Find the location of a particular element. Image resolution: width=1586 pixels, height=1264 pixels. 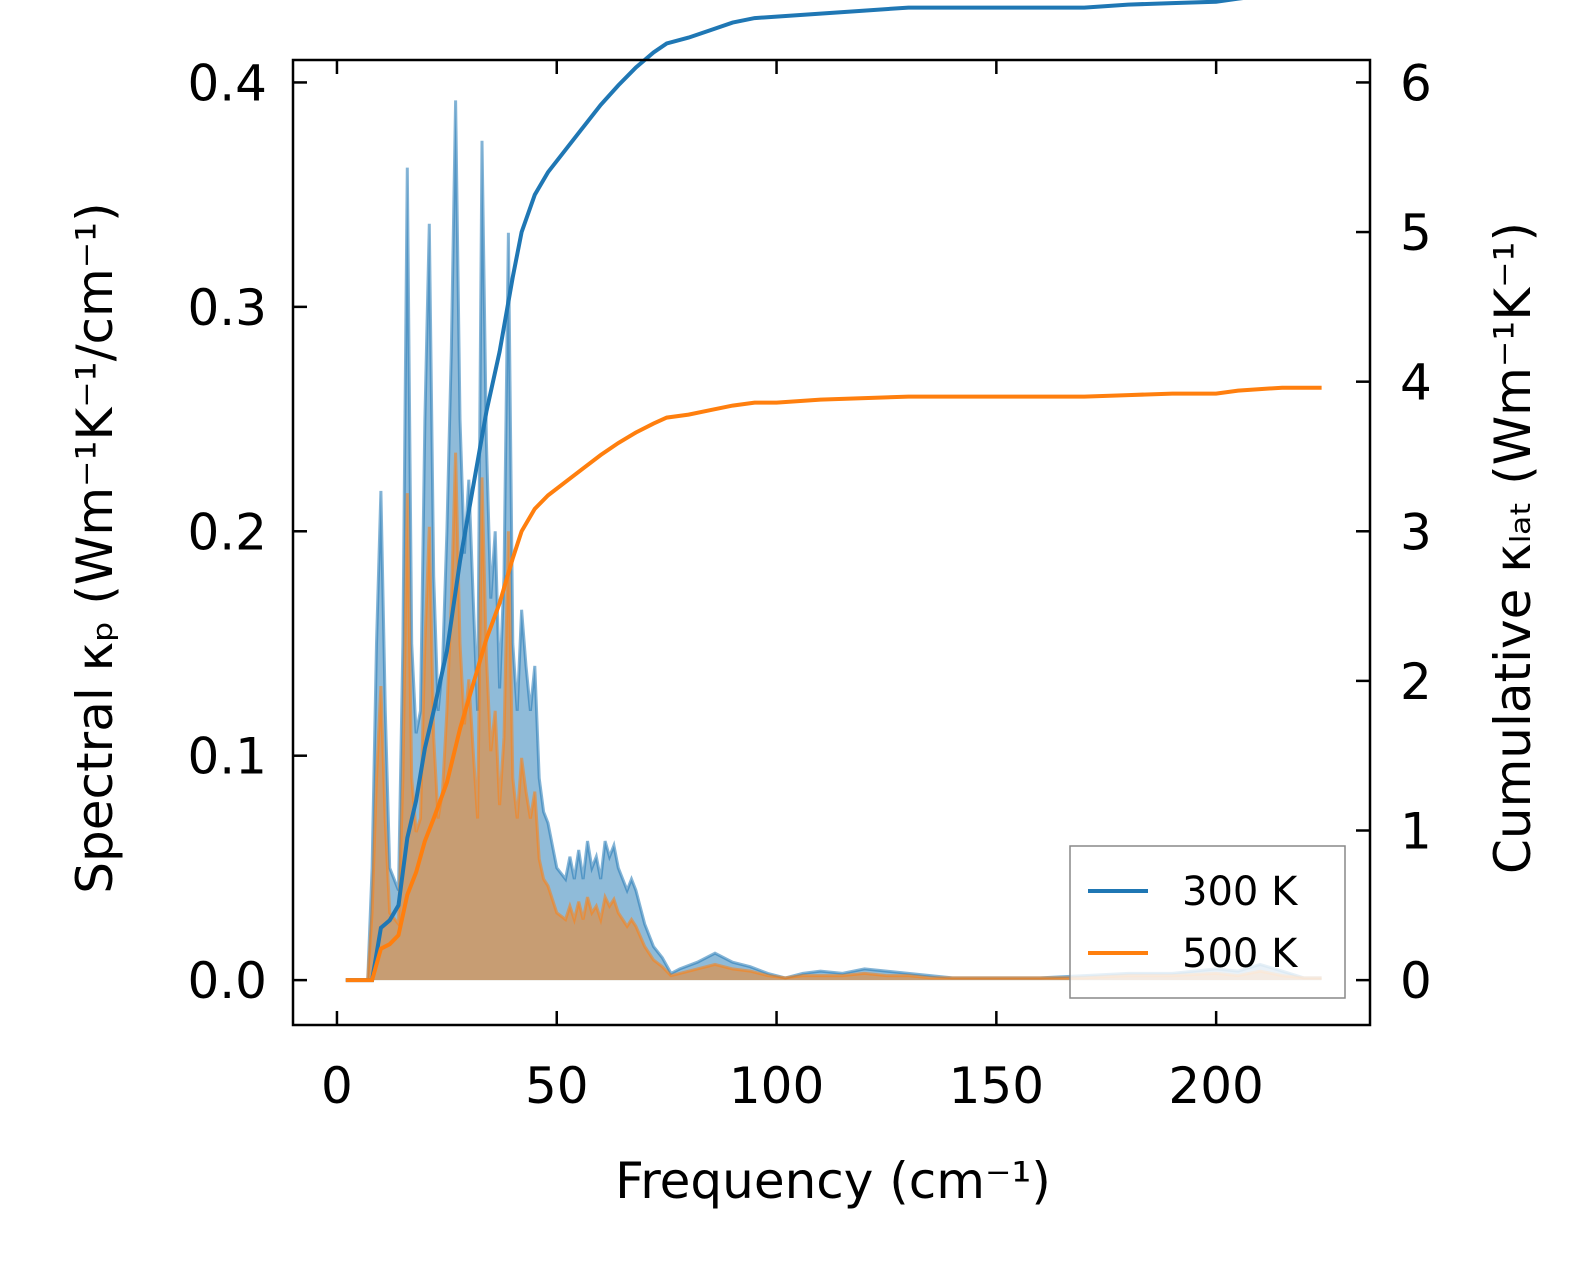

y-tick-label-right: 0 is located at coordinates (1416, 981).